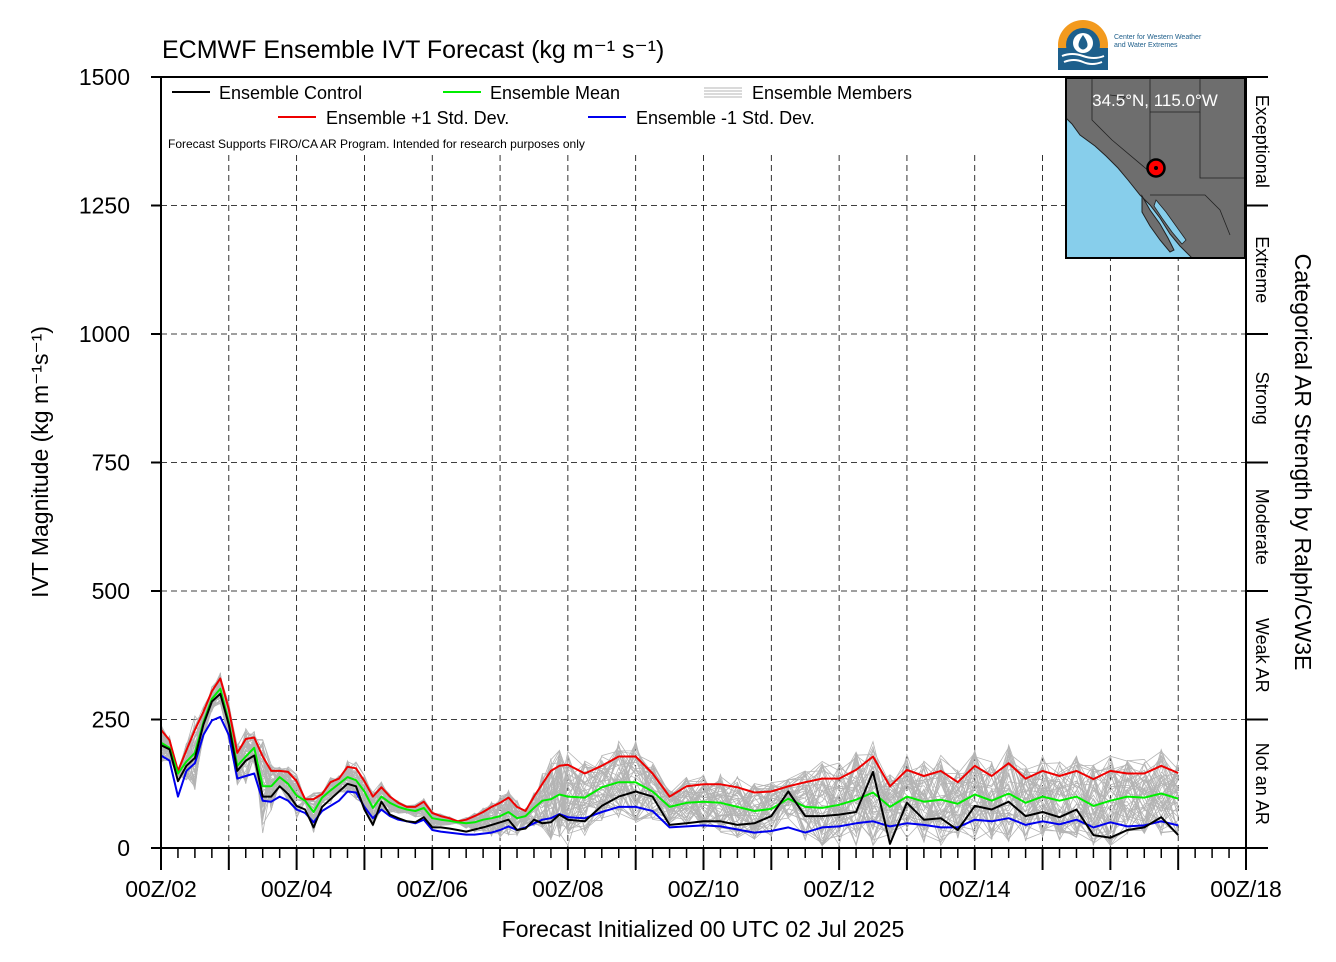 The image size is (1336, 962). What do you see at coordinates (123, 848) in the screenshot?
I see `y-tick-label: 0` at bounding box center [123, 848].